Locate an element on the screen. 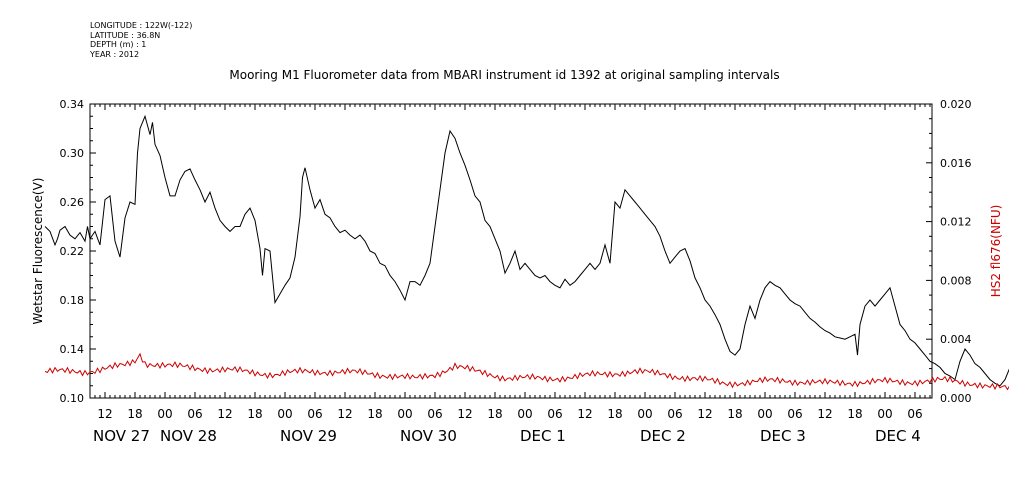 Image resolution: width=1009 pixels, height=504 pixels. left-tick-labels: 0.10 0.14 0.18 0.22 0.26 0.30 0.34 is located at coordinates (72, 251).